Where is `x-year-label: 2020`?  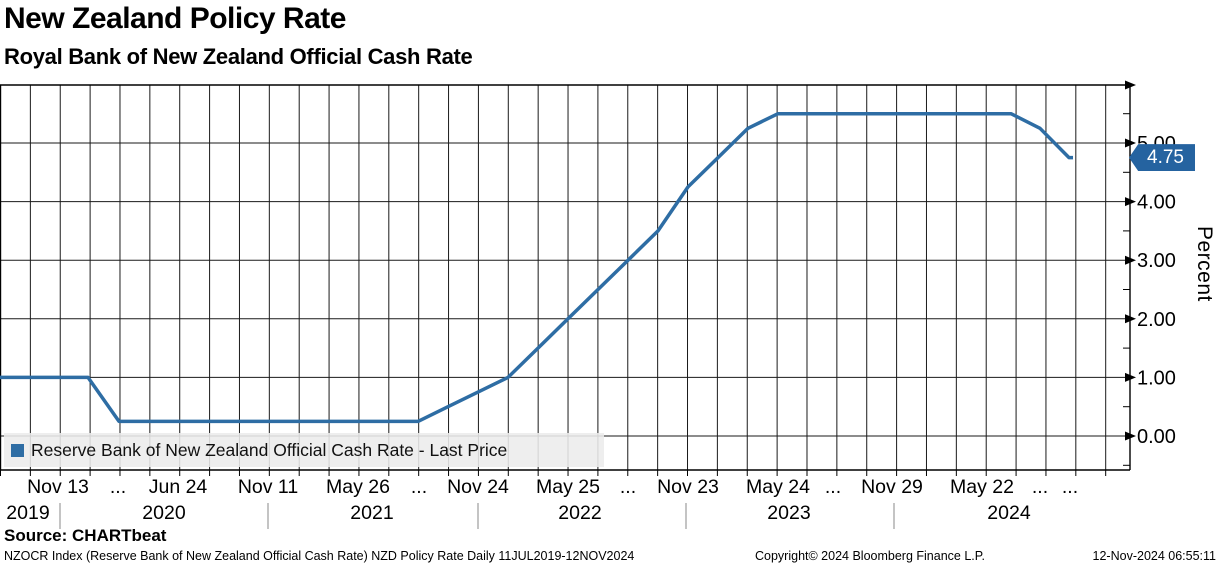
x-year-label: 2020 is located at coordinates (164, 513).